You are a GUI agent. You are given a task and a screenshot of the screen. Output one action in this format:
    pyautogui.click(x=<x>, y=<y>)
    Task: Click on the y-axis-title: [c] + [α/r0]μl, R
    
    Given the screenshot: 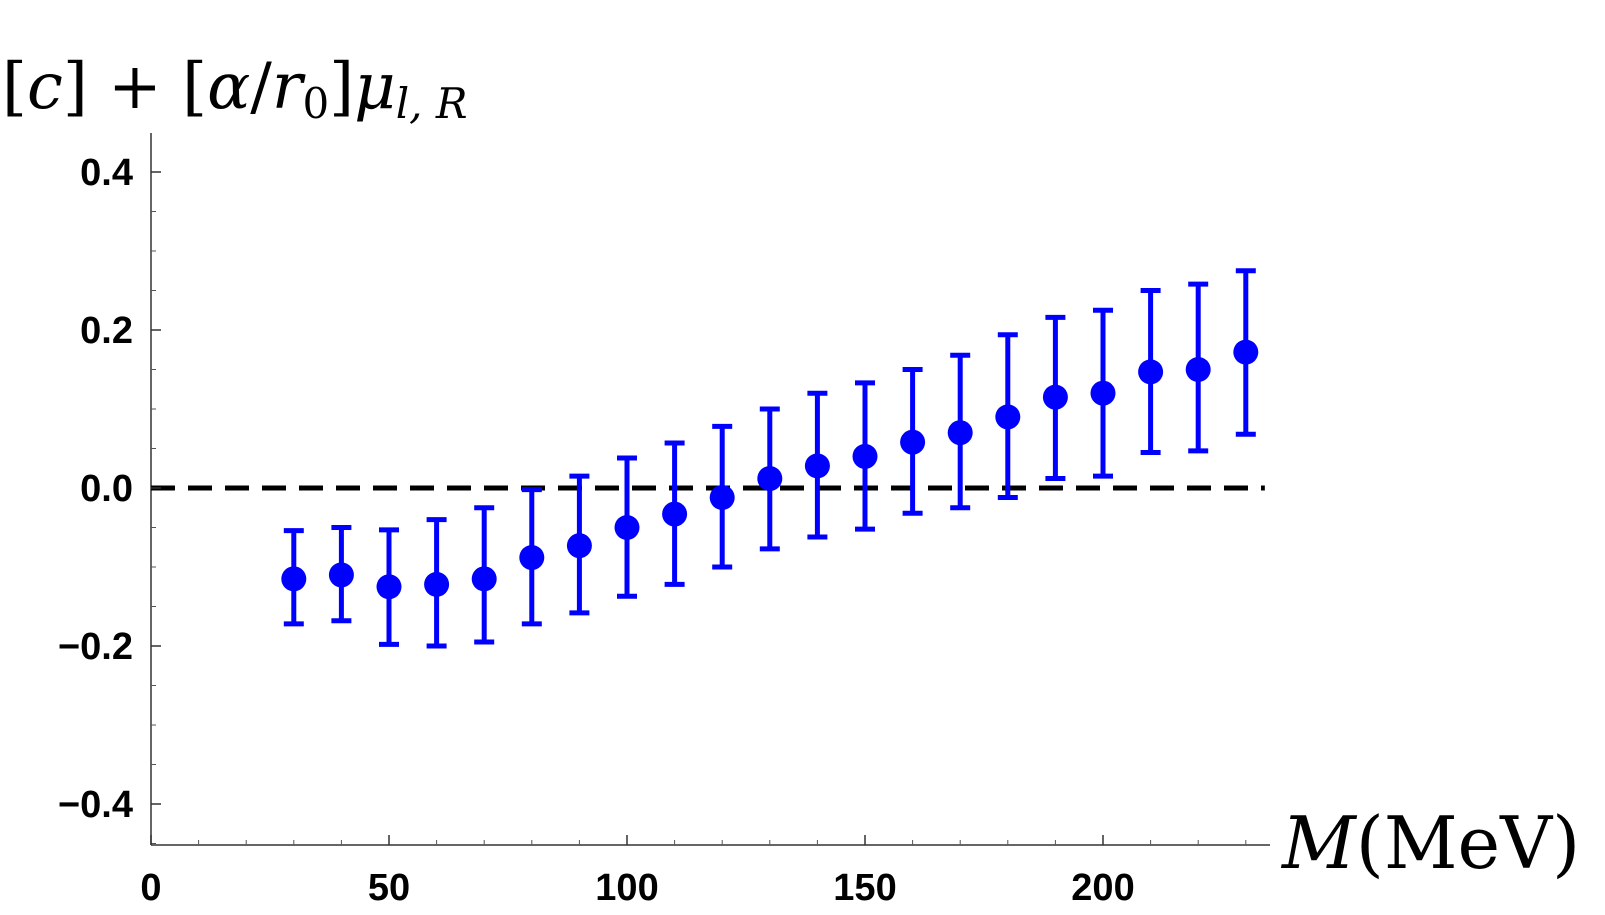 What is the action you would take?
    pyautogui.click(x=235, y=89)
    